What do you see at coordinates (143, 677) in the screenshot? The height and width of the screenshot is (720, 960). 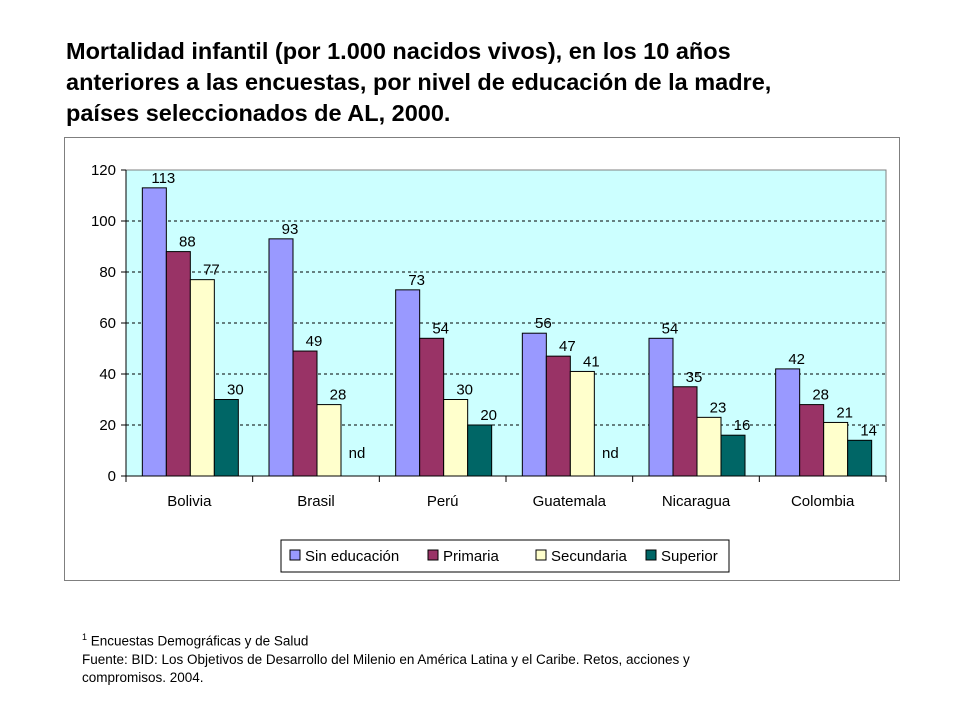 I see `footnote-source-cont: compromisos. 2004.` at bounding box center [143, 677].